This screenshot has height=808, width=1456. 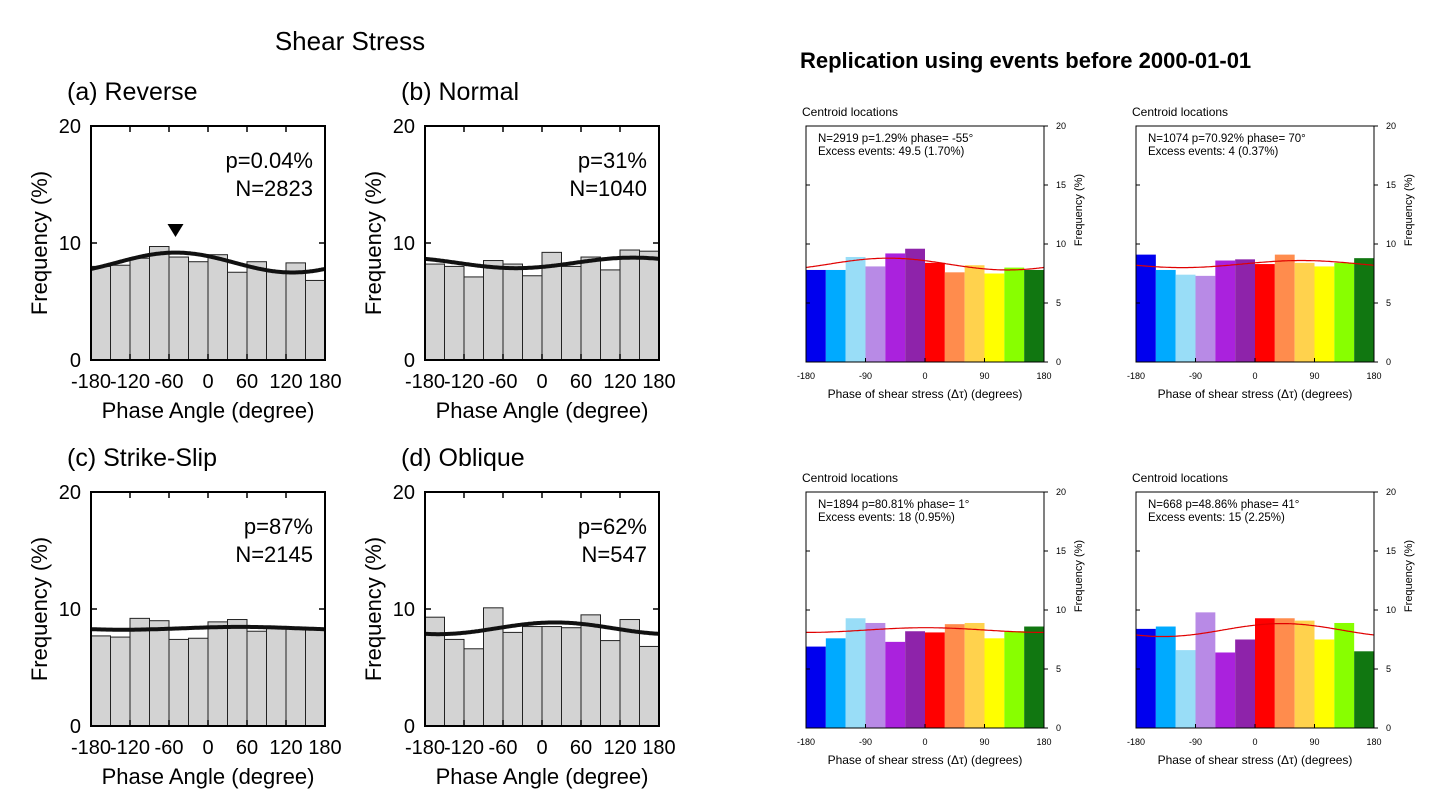 I want to click on panel-title: Centroid locations, so click(x=850, y=478).